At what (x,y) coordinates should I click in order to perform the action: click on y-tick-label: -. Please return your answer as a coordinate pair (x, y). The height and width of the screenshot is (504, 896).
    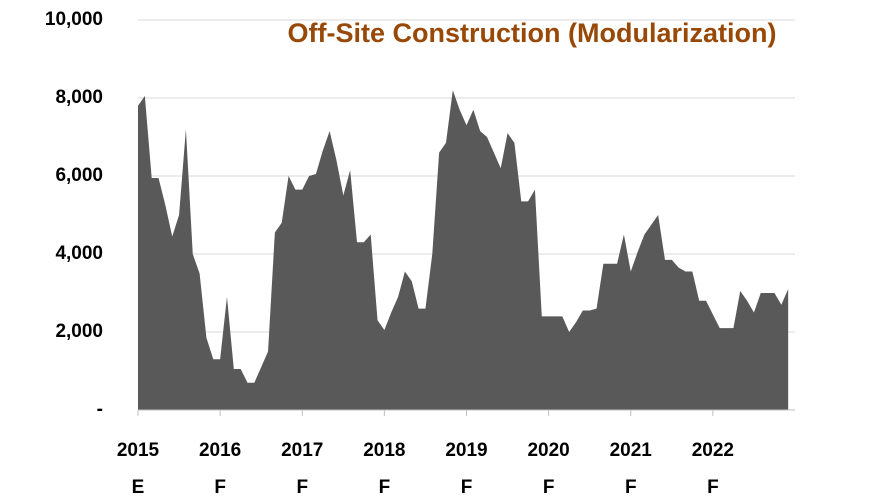
    Looking at the image, I should click on (100, 409).